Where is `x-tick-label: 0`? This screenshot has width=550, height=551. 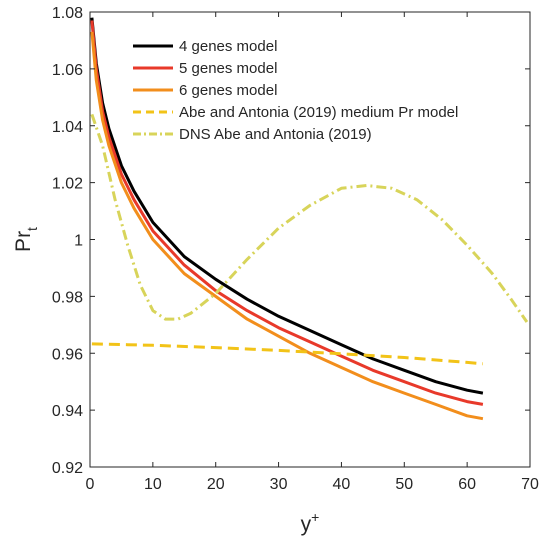
x-tick-label: 0 is located at coordinates (90, 484).